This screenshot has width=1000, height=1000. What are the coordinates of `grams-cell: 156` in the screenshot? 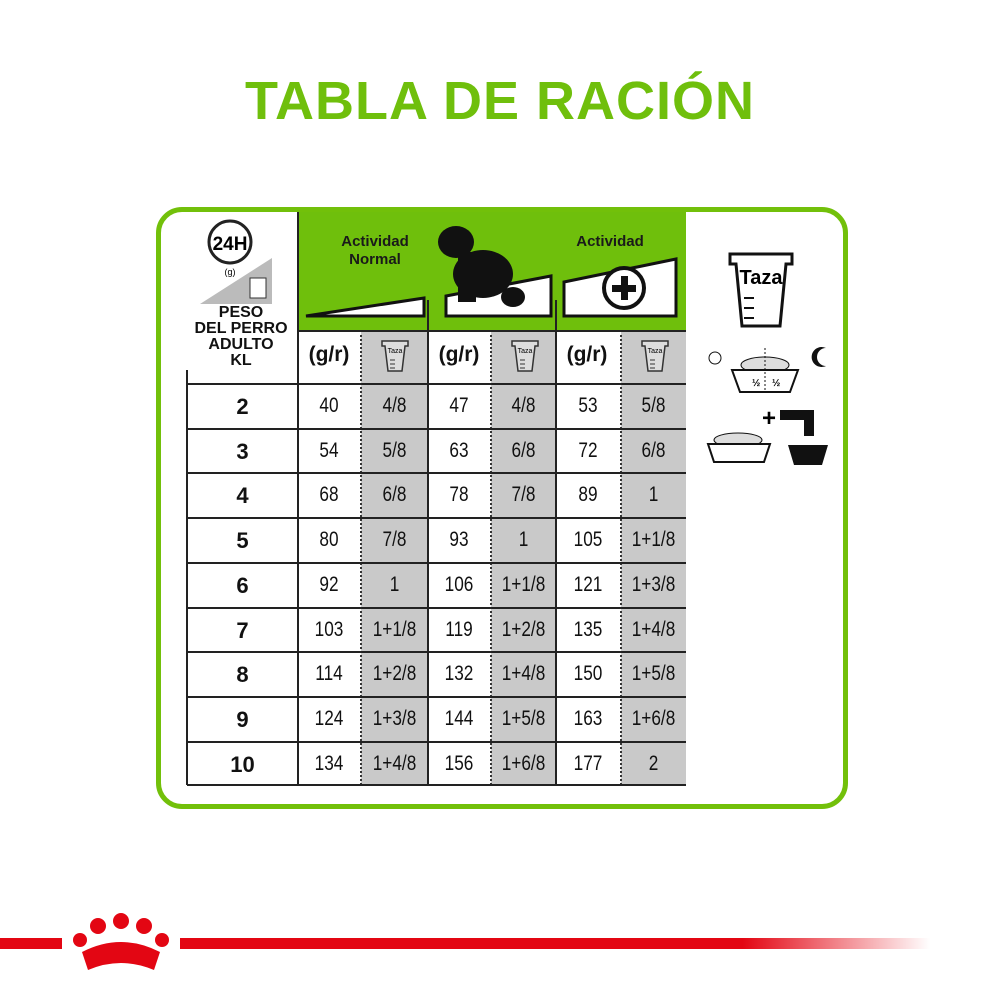 It's located at (459, 763).